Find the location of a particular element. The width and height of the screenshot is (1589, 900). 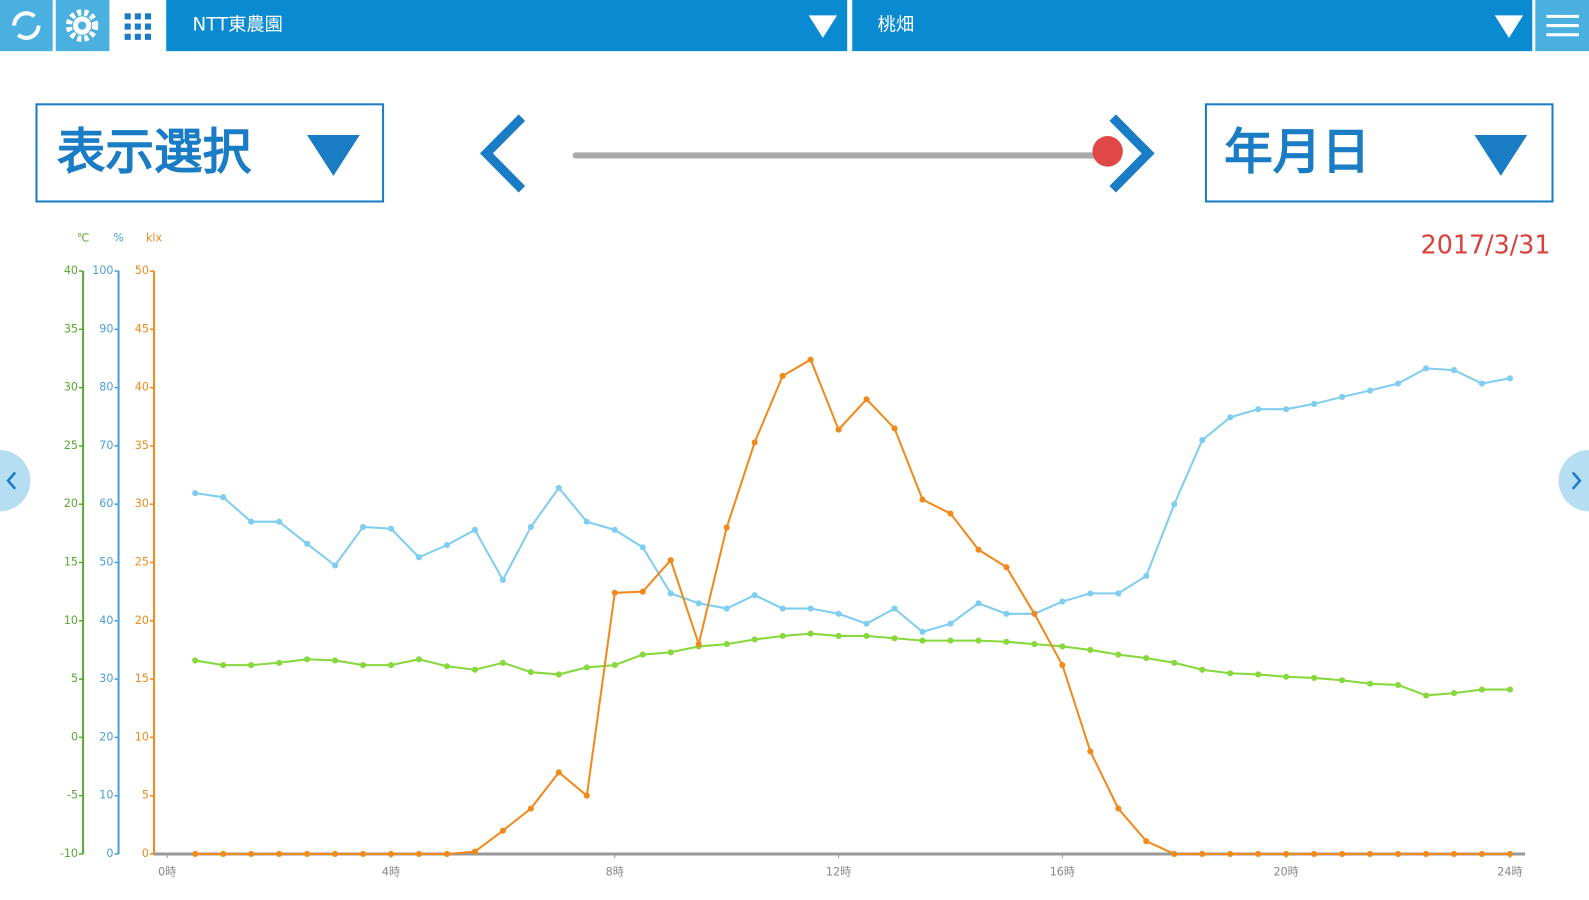

date-label: 2017/3/31 is located at coordinates (1486, 245).